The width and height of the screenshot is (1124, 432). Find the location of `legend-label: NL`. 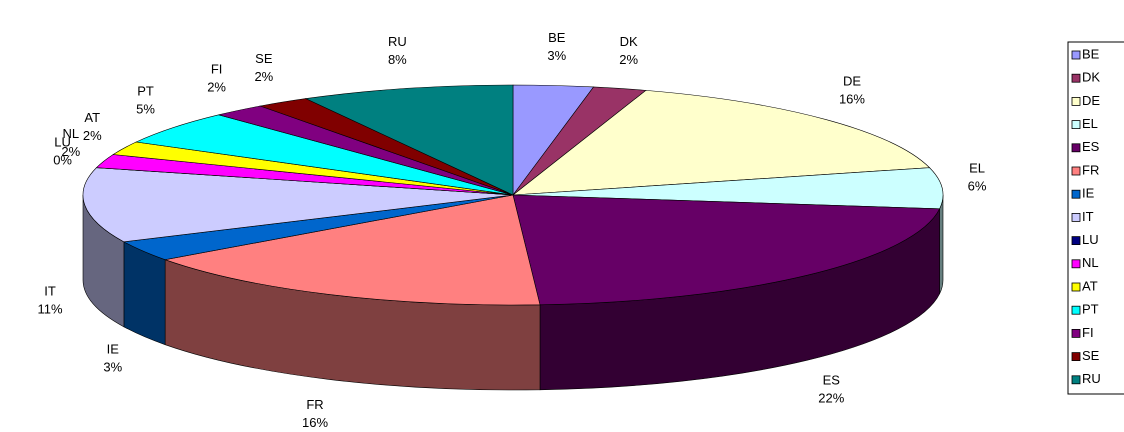

legend-label: NL is located at coordinates (1090, 262).